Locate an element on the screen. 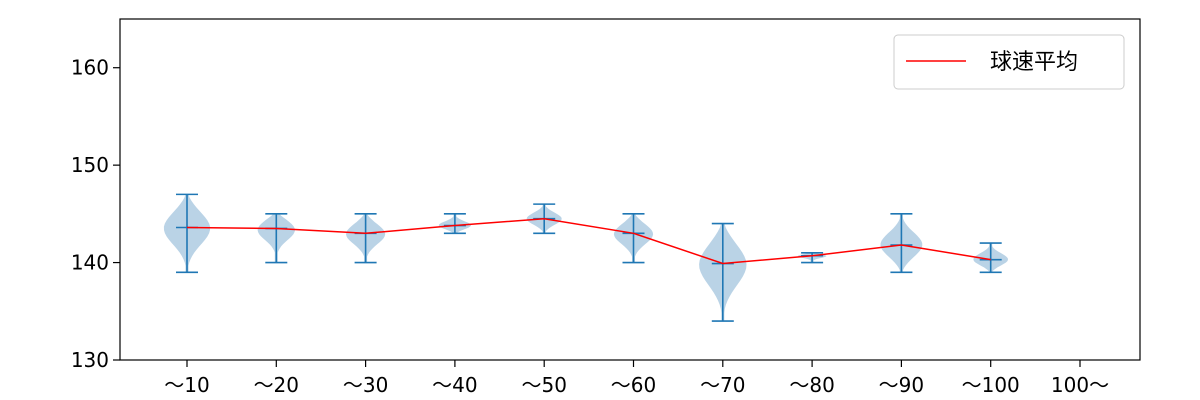  x-tick-label: 〜100 is located at coordinates (991, 385).